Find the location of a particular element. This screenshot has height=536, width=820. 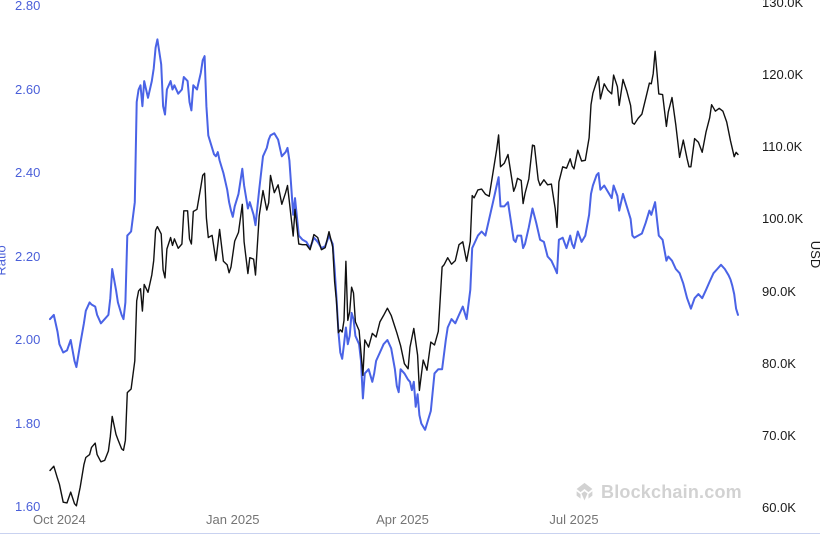

y-axis-right-tick-label: 120.0K is located at coordinates (783, 75).